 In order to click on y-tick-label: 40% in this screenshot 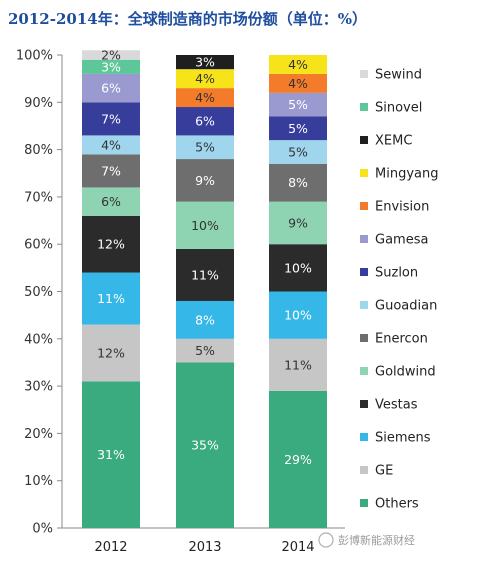, I will do `click(38, 339)`.